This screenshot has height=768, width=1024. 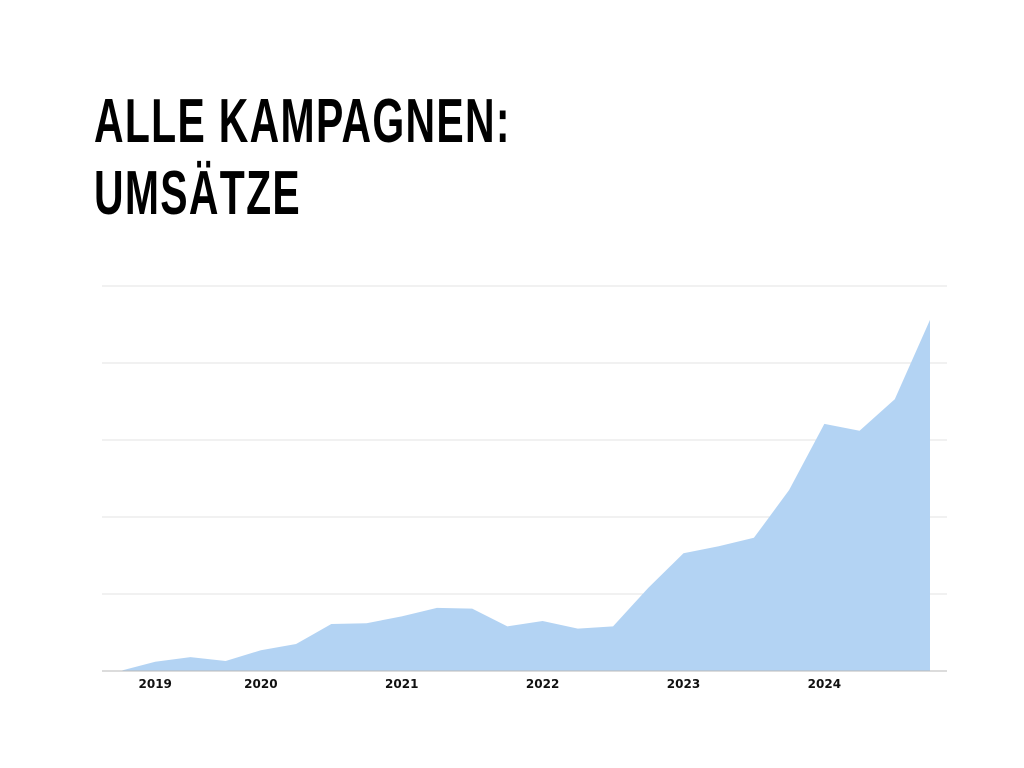 I want to click on x-tick-label: 2022, so click(x=542, y=684).